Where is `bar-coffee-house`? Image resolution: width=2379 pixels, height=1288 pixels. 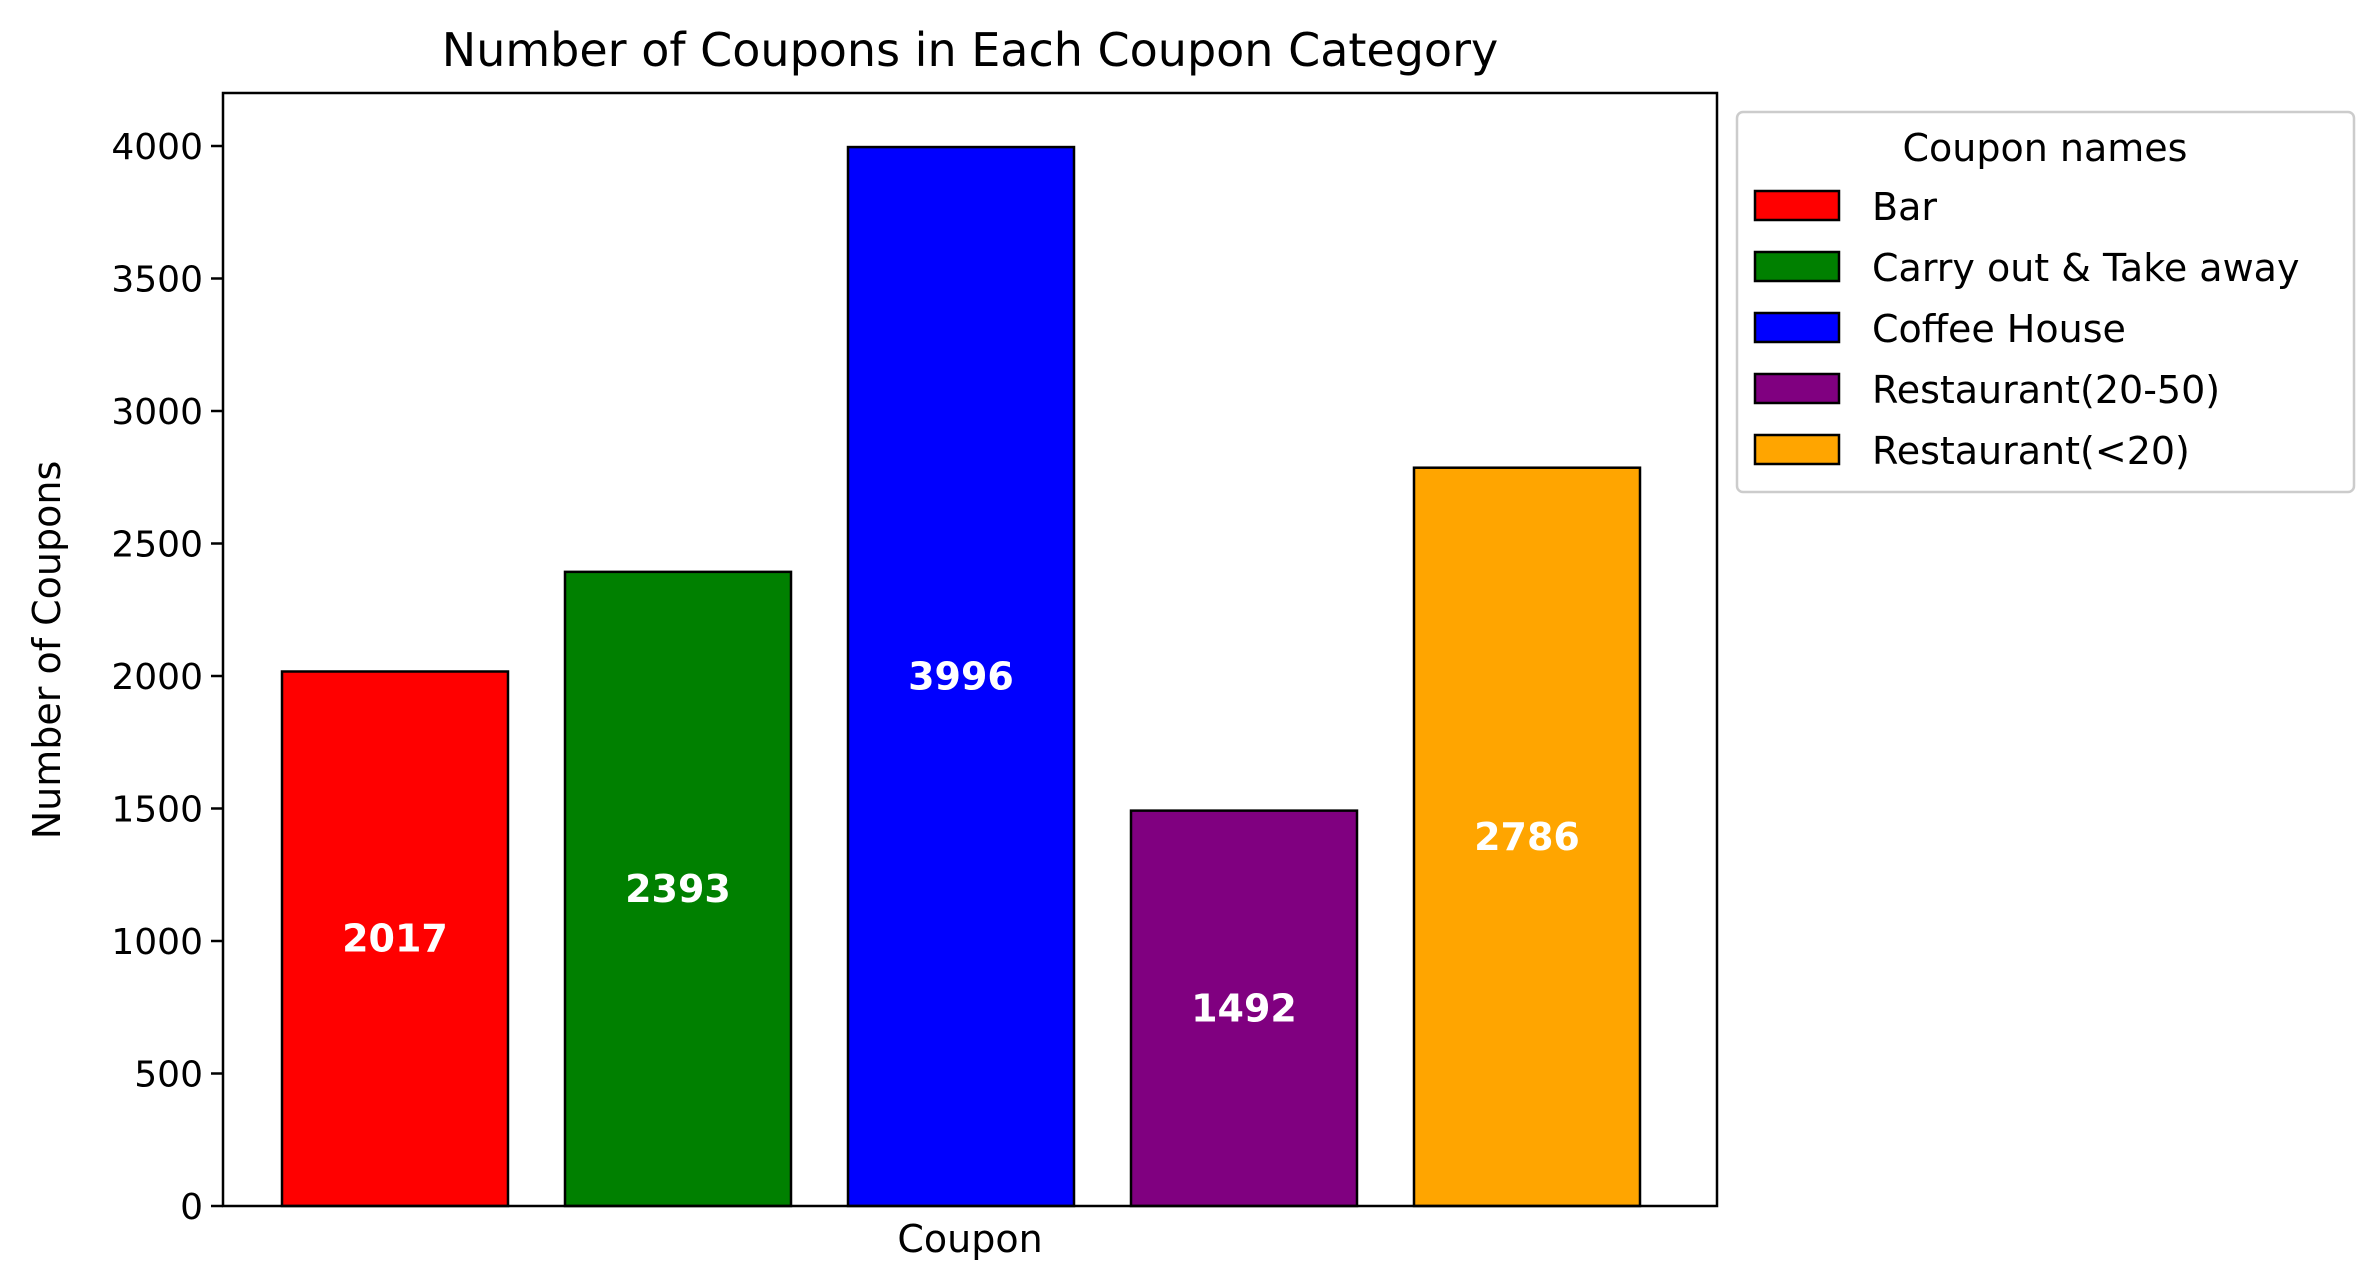
bar-coffee-house is located at coordinates (961, 676).